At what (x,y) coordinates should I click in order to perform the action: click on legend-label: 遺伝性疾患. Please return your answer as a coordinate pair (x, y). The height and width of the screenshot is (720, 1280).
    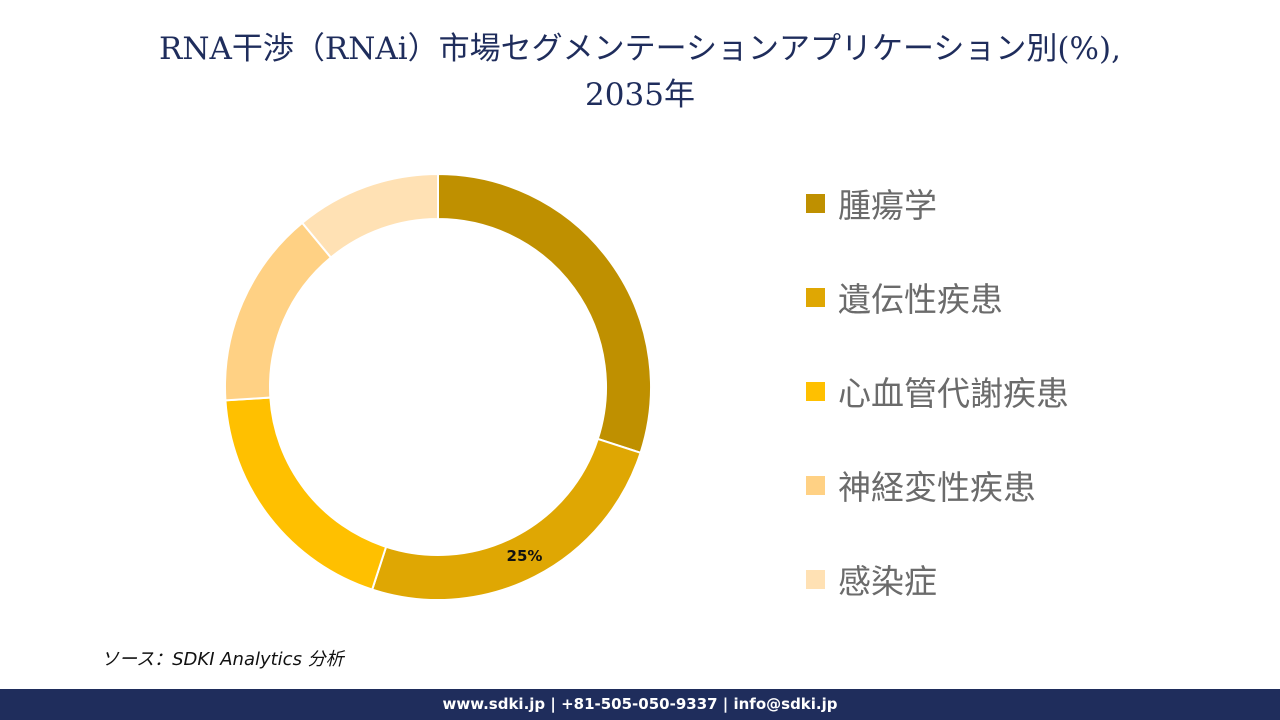
    Looking at the image, I should click on (920, 299).